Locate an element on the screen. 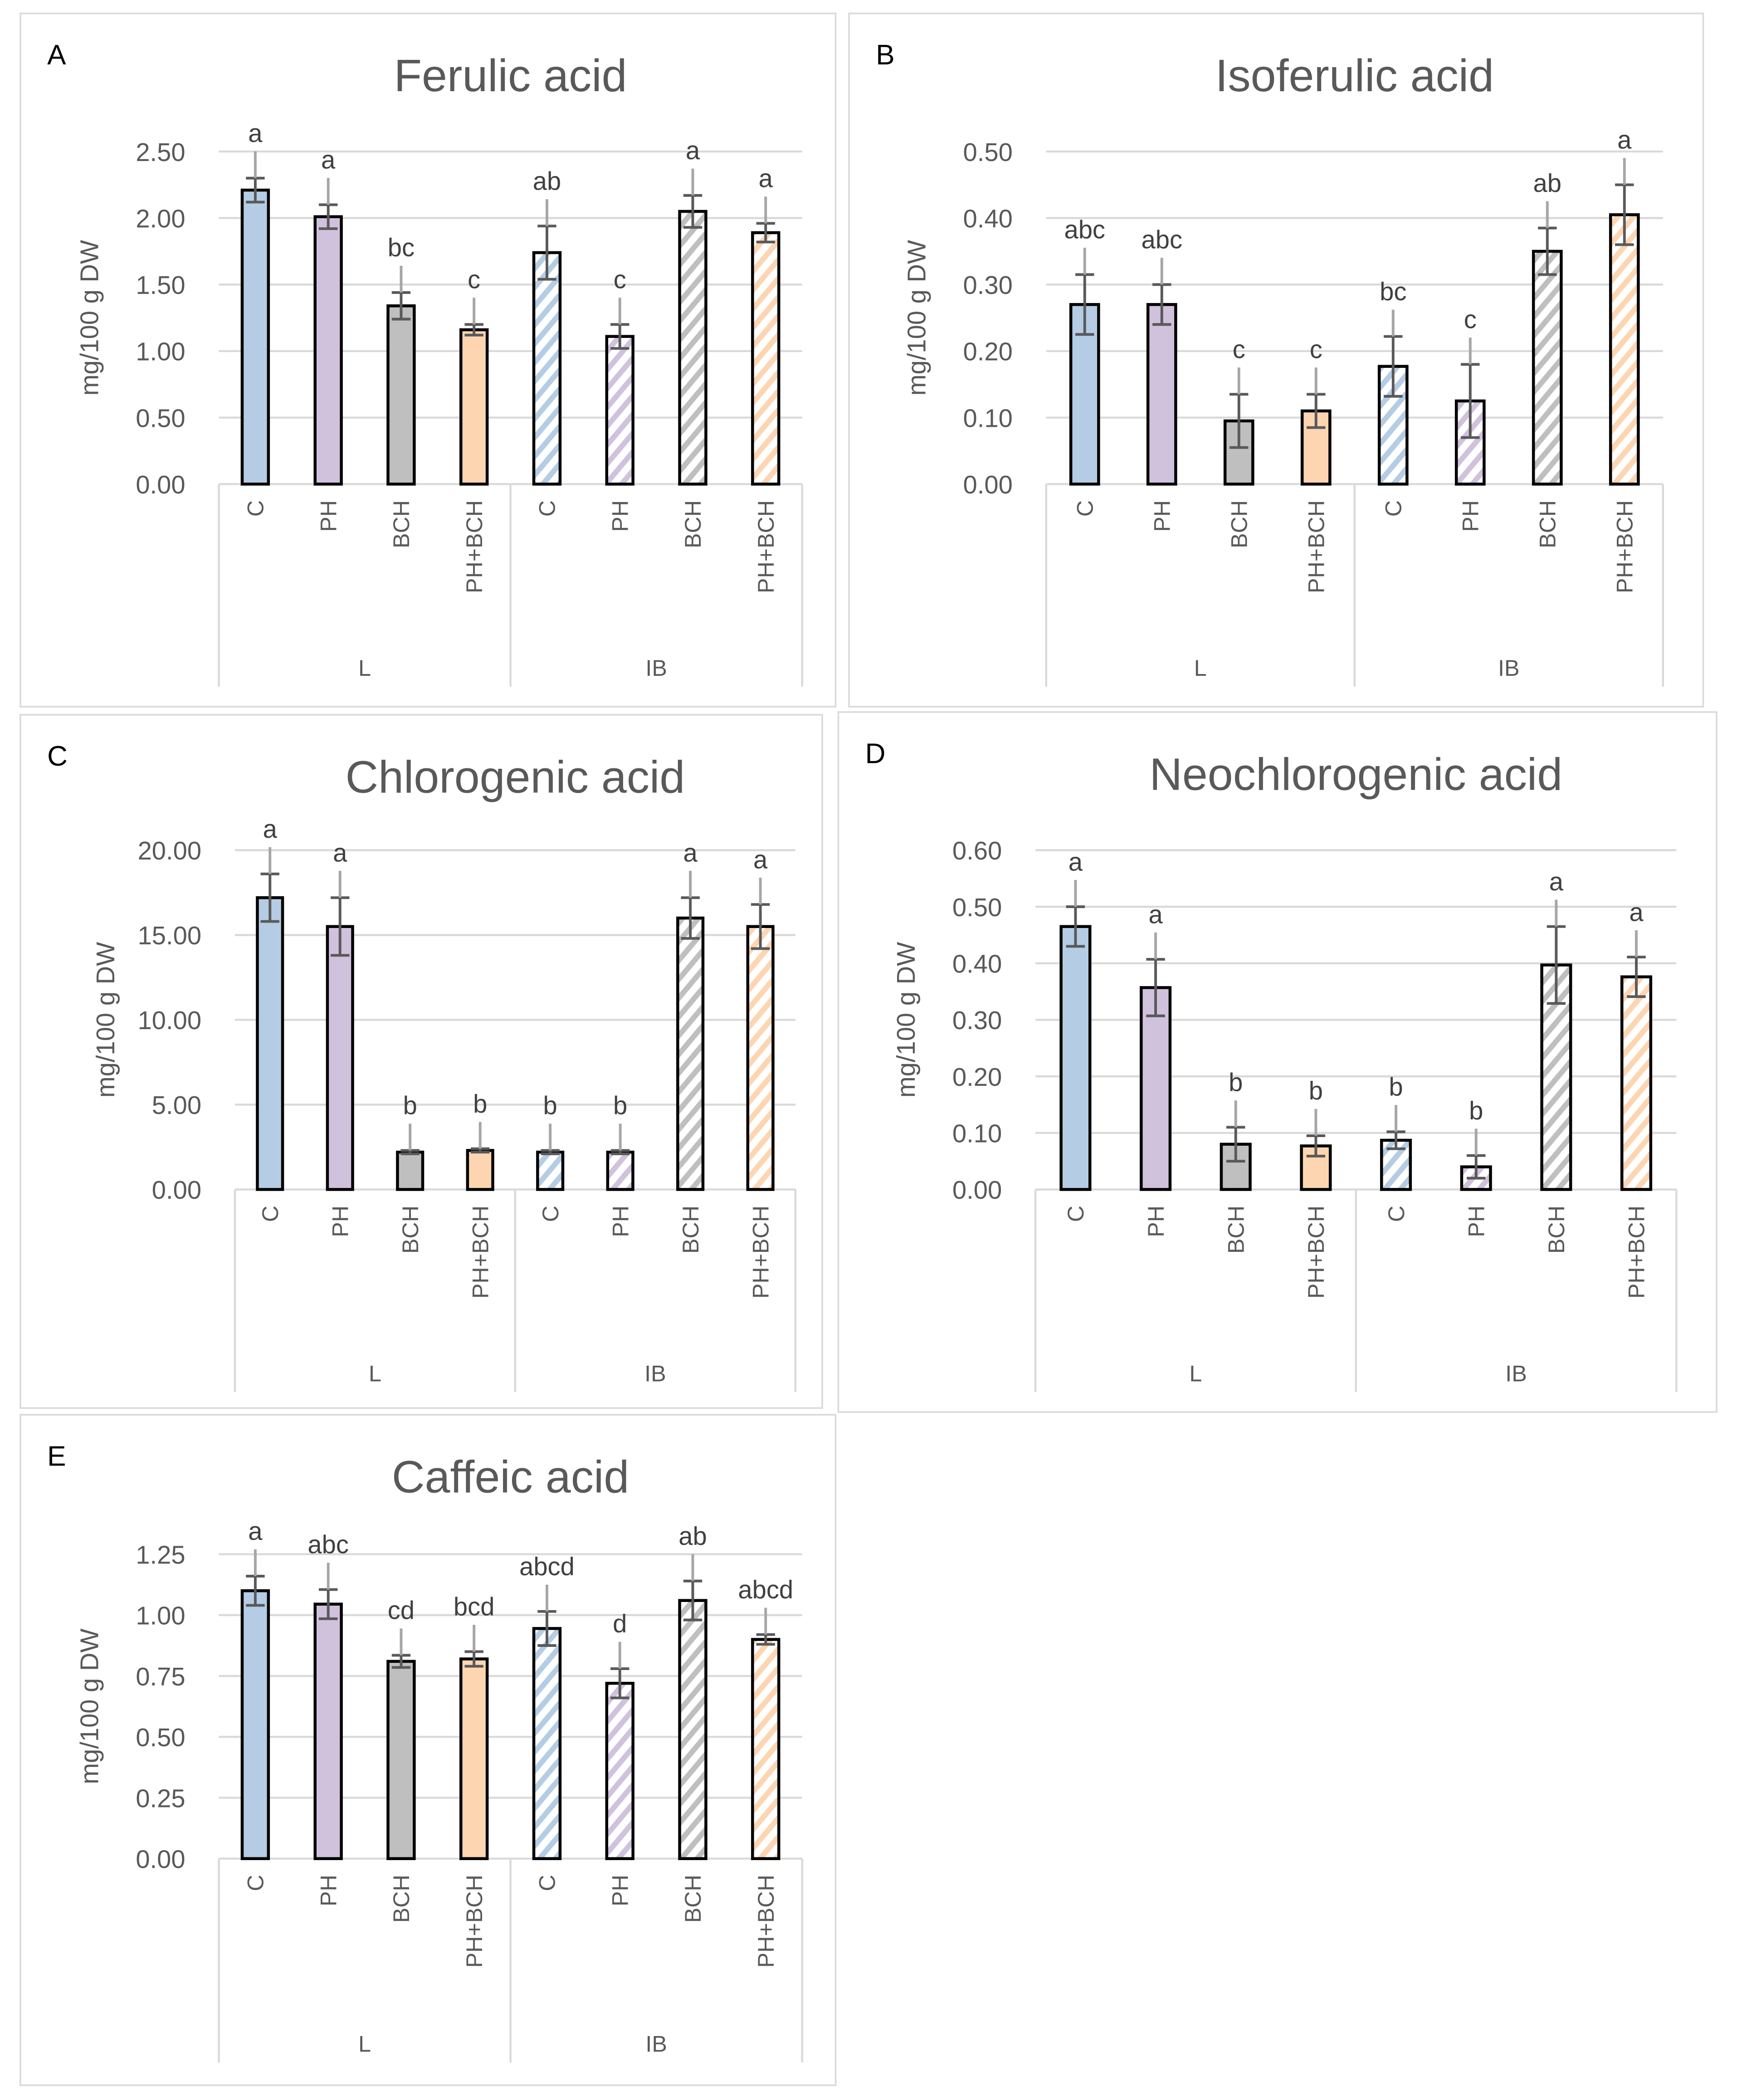 The width and height of the screenshot is (1737, 2100). y-tick-label: 1.25 is located at coordinates (161, 1554).